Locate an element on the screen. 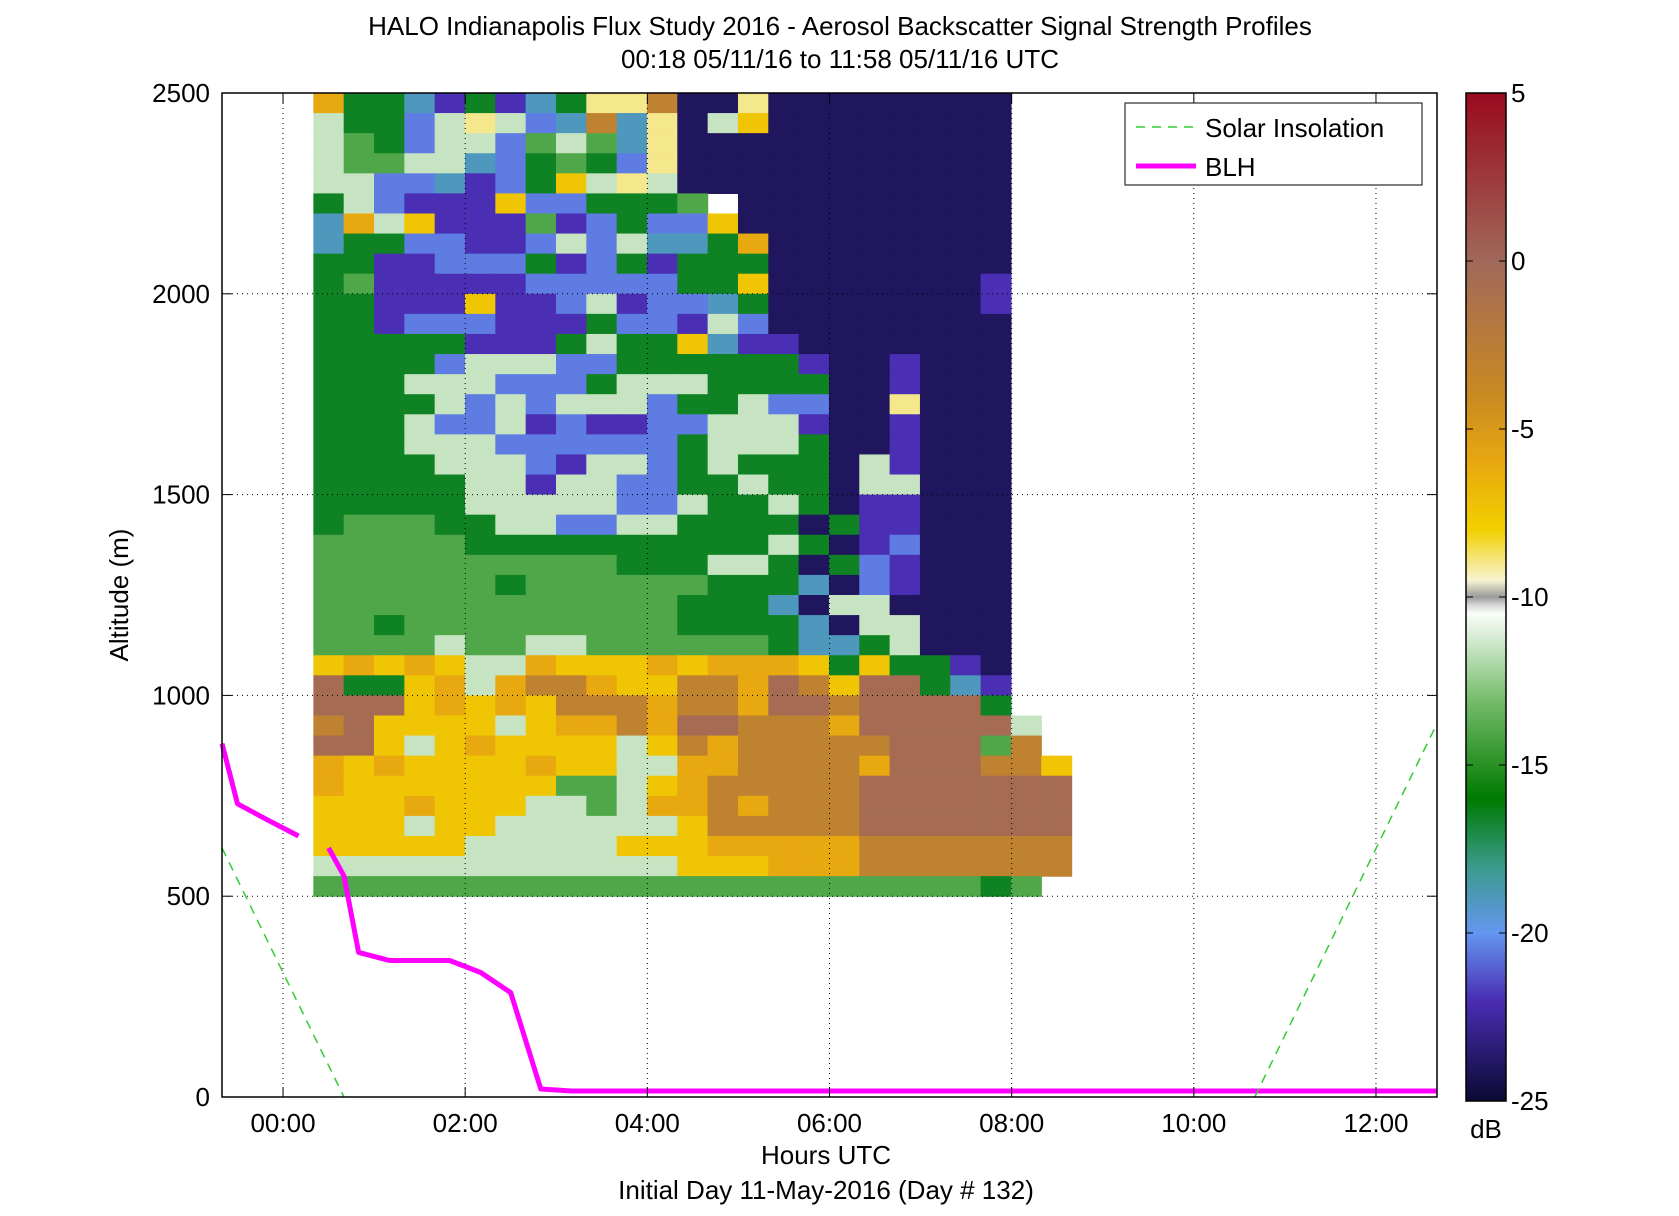 This screenshot has height=1216, width=1679. colorbar-ticks: 5 0 -5 -10 -15 -20 -25 is located at coordinates (1507, 597).